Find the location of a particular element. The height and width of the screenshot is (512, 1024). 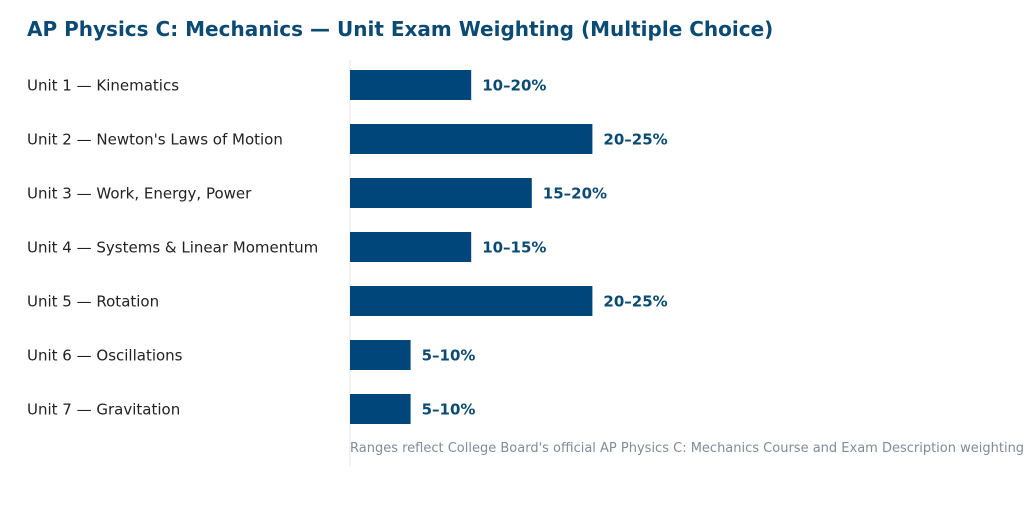

category-label-unit-6: Unit 6 — Oscillations is located at coordinates (105, 356).